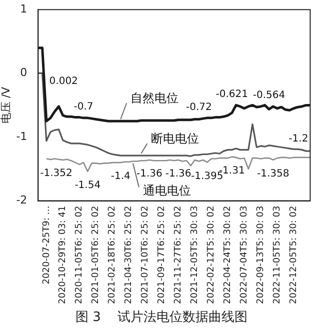  I want to click on x-tick-label: 2021-07-10T6: 25: 02, so click(145, 255).